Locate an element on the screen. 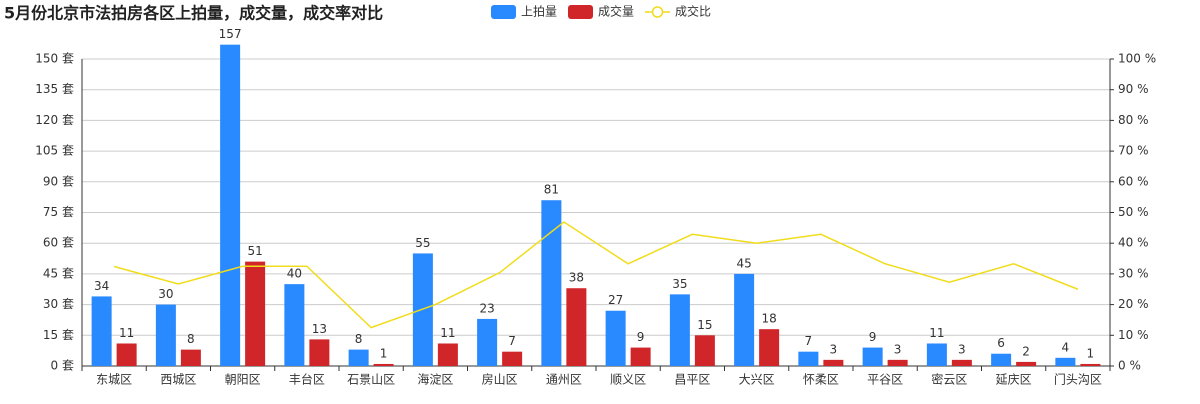 The width and height of the screenshot is (1200, 404). x-tick-label: 房山区 is located at coordinates (500, 379).